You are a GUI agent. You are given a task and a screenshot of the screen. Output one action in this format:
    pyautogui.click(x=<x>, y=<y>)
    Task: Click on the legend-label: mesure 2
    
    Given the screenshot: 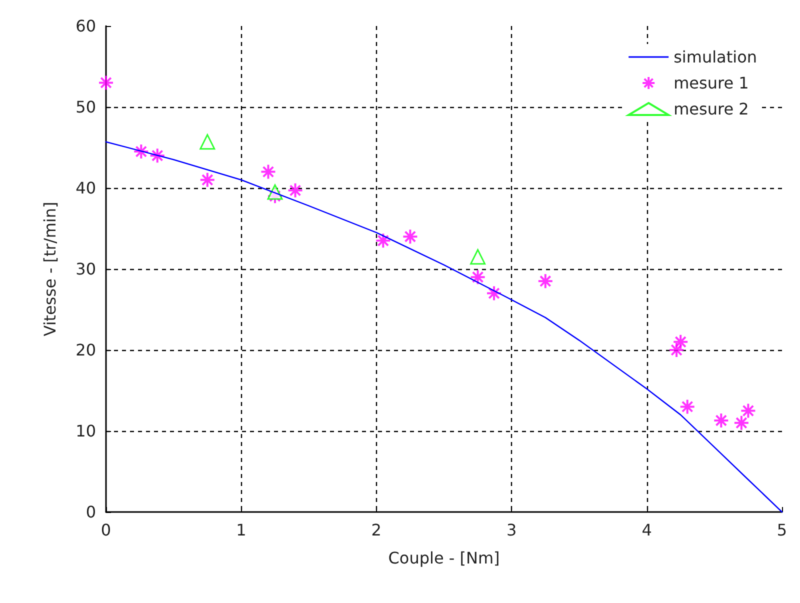 What is the action you would take?
    pyautogui.click(x=711, y=109)
    